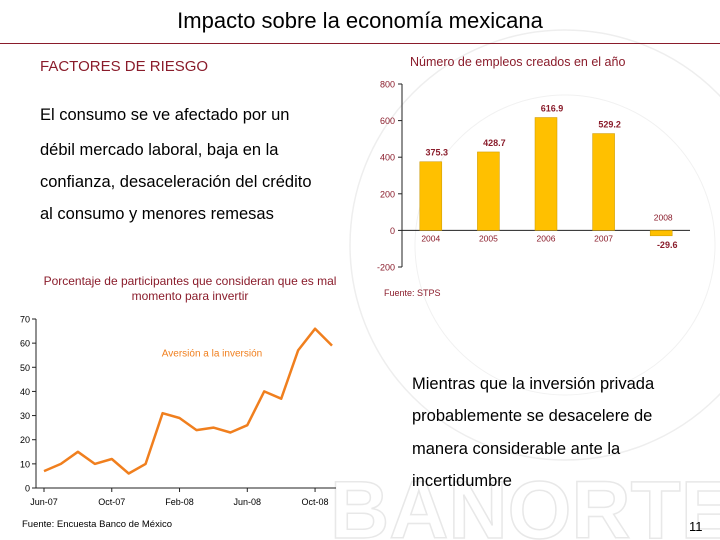  Describe the element at coordinates (212, 353) in the screenshot. I see `series-label: Aversión a la inversión` at that location.